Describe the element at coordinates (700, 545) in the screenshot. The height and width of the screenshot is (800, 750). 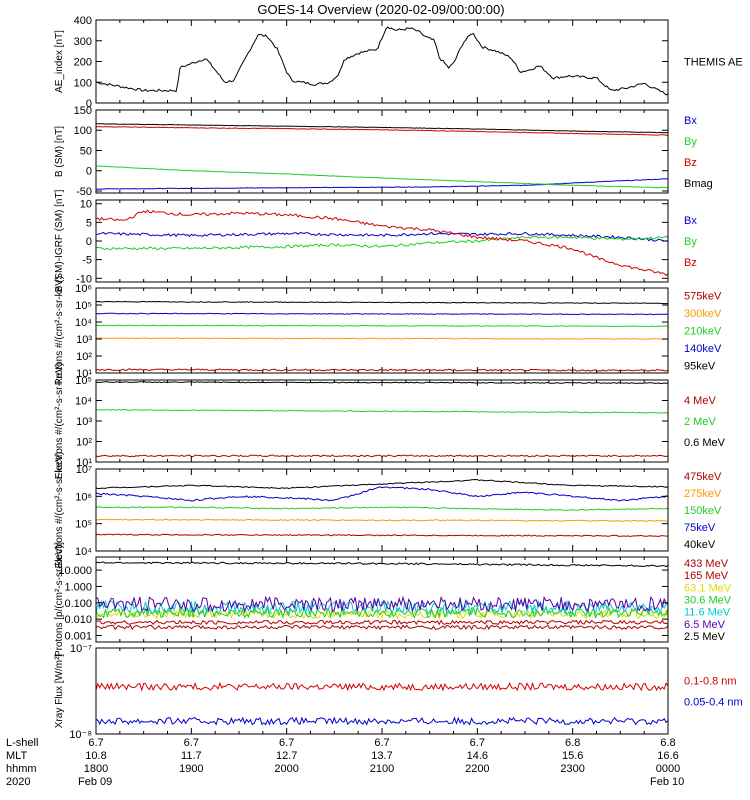
I see `legend-label: 40keV` at that location.